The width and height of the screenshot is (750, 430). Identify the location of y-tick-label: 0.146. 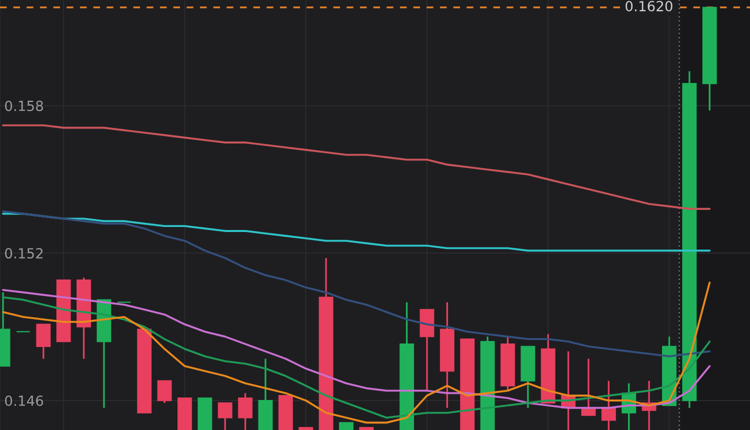
(24, 400).